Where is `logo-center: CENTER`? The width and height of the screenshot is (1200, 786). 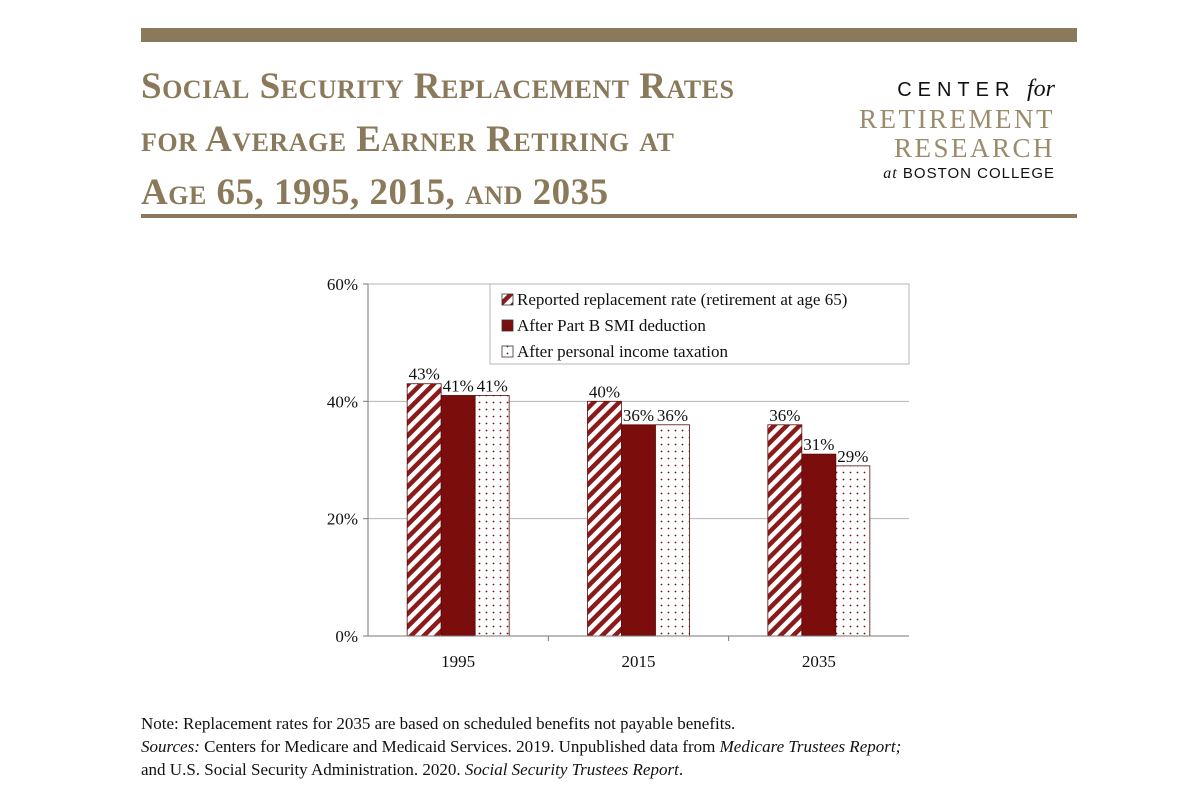
logo-center: CENTER is located at coordinates (956, 90).